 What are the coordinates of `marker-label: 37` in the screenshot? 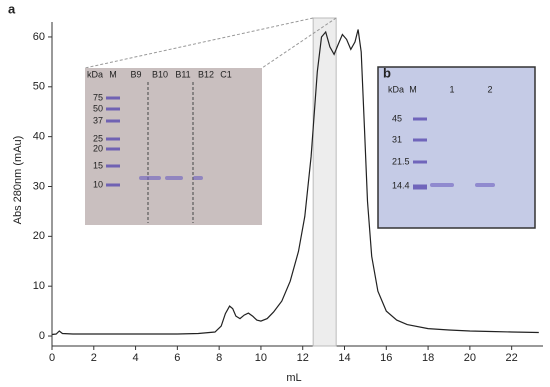 It's located at (98, 120).